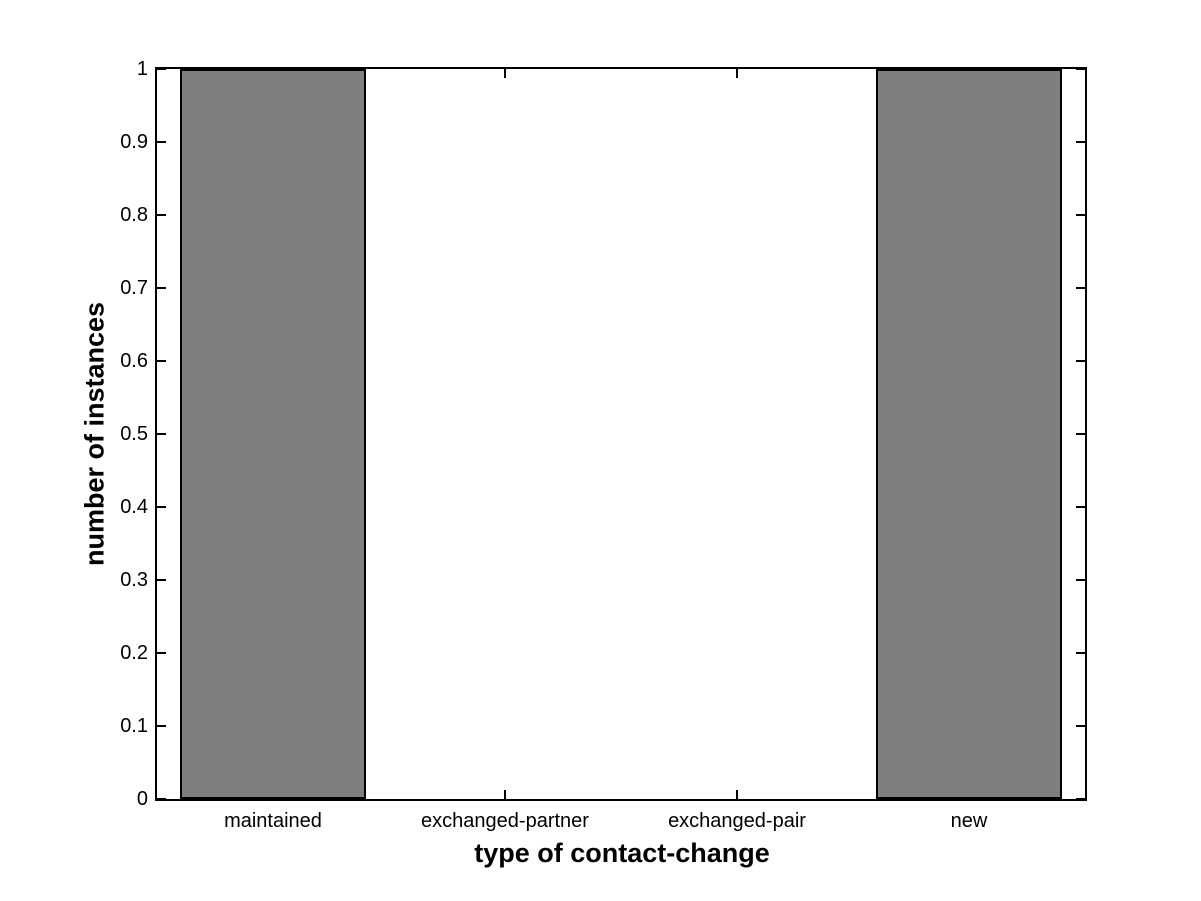 This screenshot has height=901, width=1201. I want to click on y-tick-label: 0.2, so click(134, 653).